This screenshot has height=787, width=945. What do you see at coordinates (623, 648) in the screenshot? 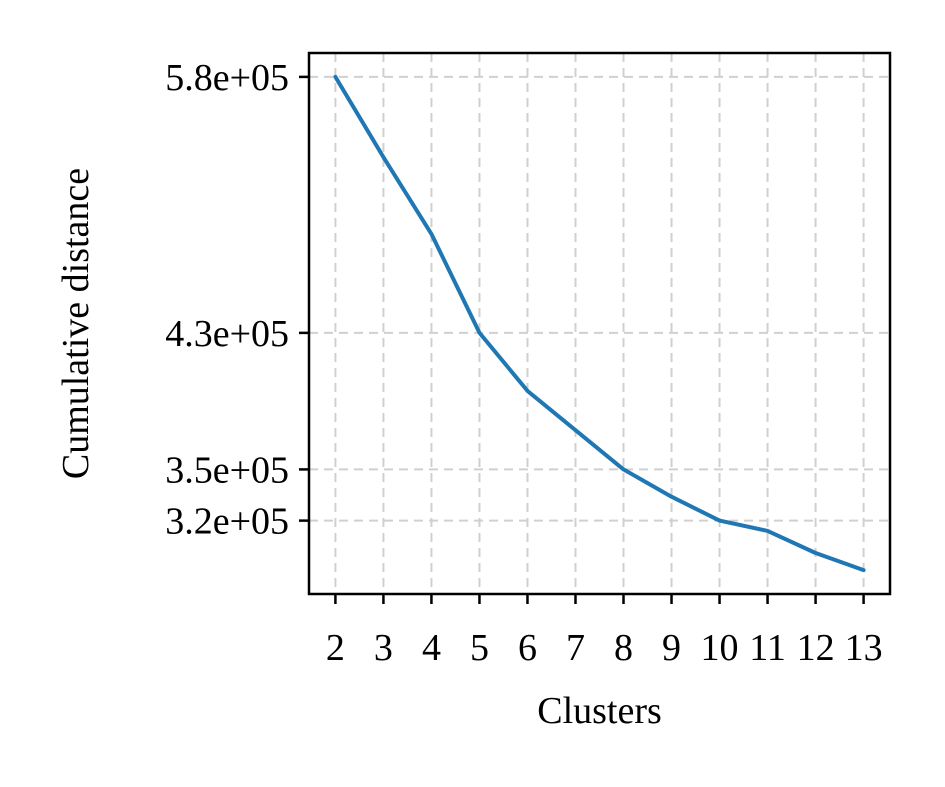
I see `x-tick-label: 8` at bounding box center [623, 648].